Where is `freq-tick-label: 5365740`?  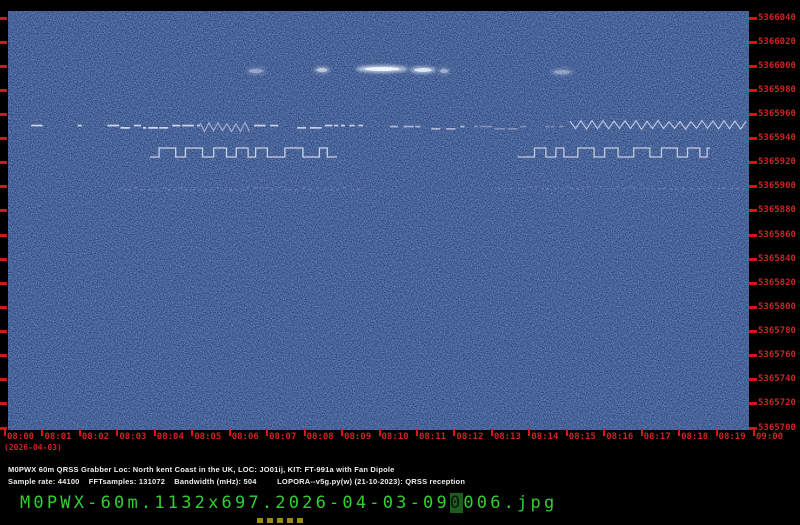 freq-tick-label: 5365740 is located at coordinates (777, 379).